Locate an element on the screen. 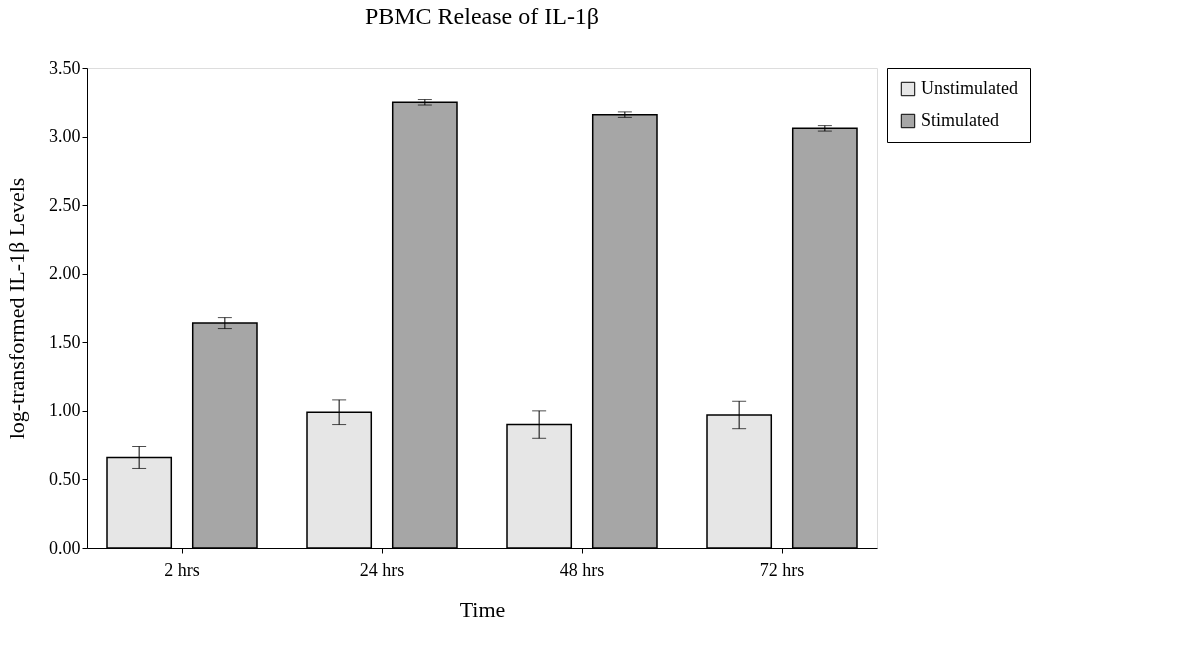 Image resolution: width=1202 pixels, height=667 pixels. x-tick-label: 24 hrs is located at coordinates (382, 569).